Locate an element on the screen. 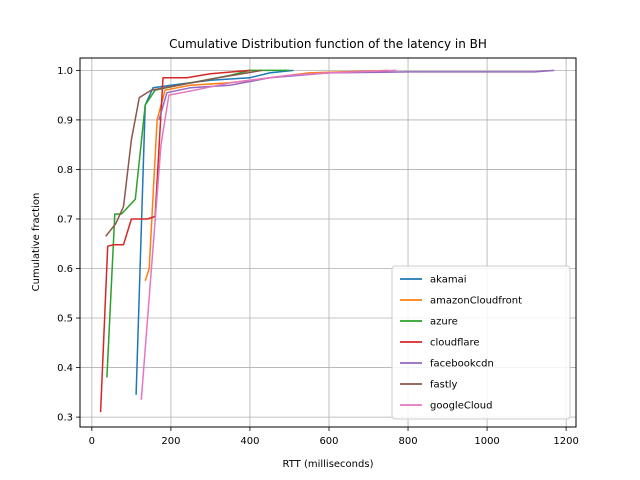  x-tick-label: 0 is located at coordinates (92, 441).